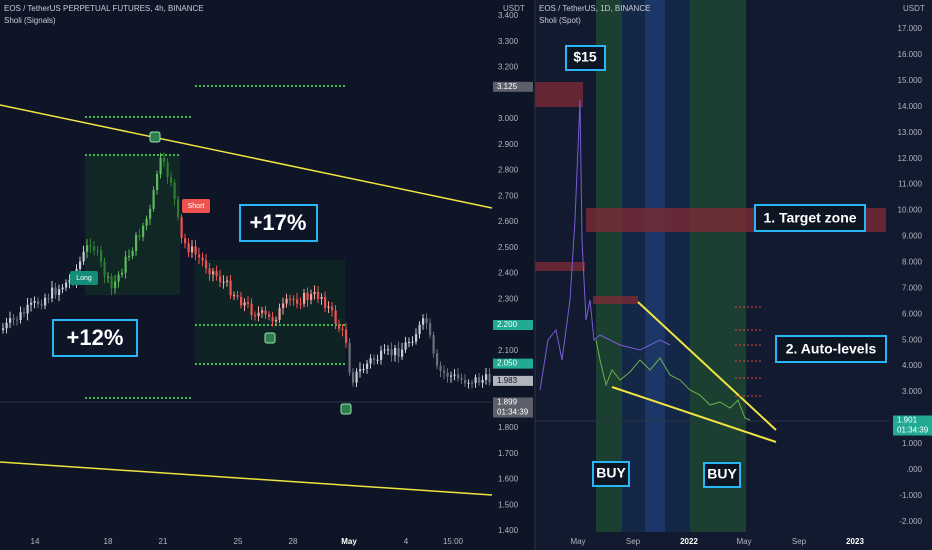 This screenshot has height=550, width=932. What do you see at coordinates (913, 430) in the screenshot?
I see `countdown: 01:34:39` at bounding box center [913, 430].